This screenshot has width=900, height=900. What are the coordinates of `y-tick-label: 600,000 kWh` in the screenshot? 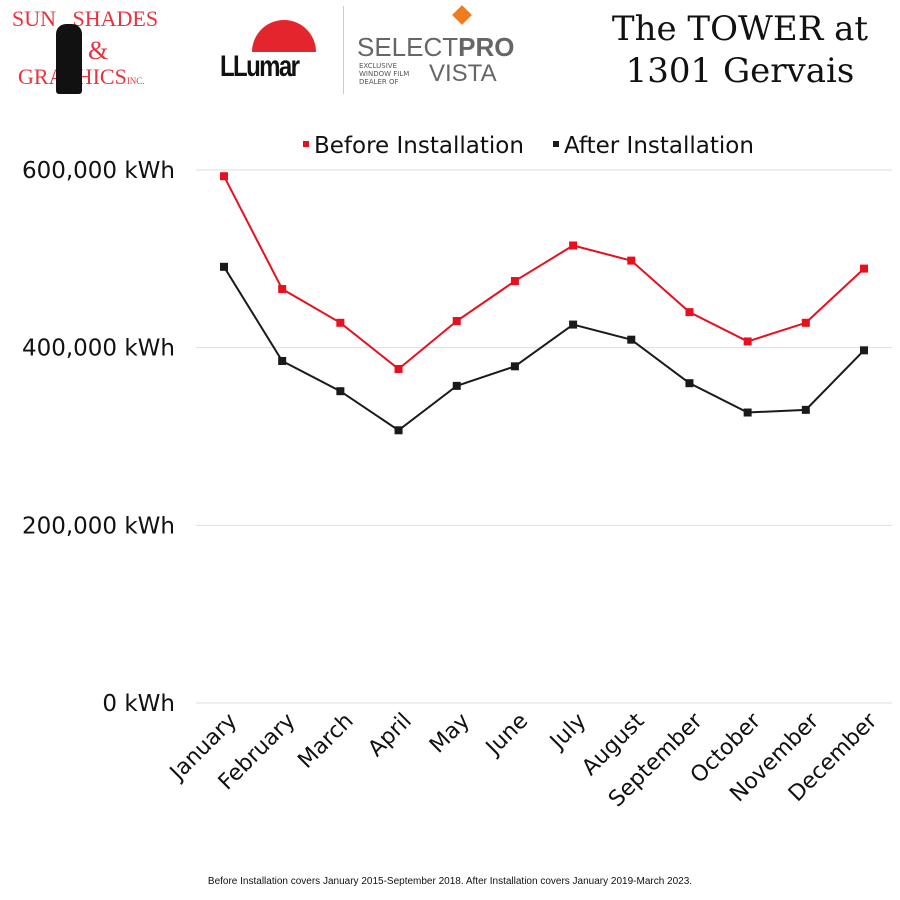 It's located at (98, 171).